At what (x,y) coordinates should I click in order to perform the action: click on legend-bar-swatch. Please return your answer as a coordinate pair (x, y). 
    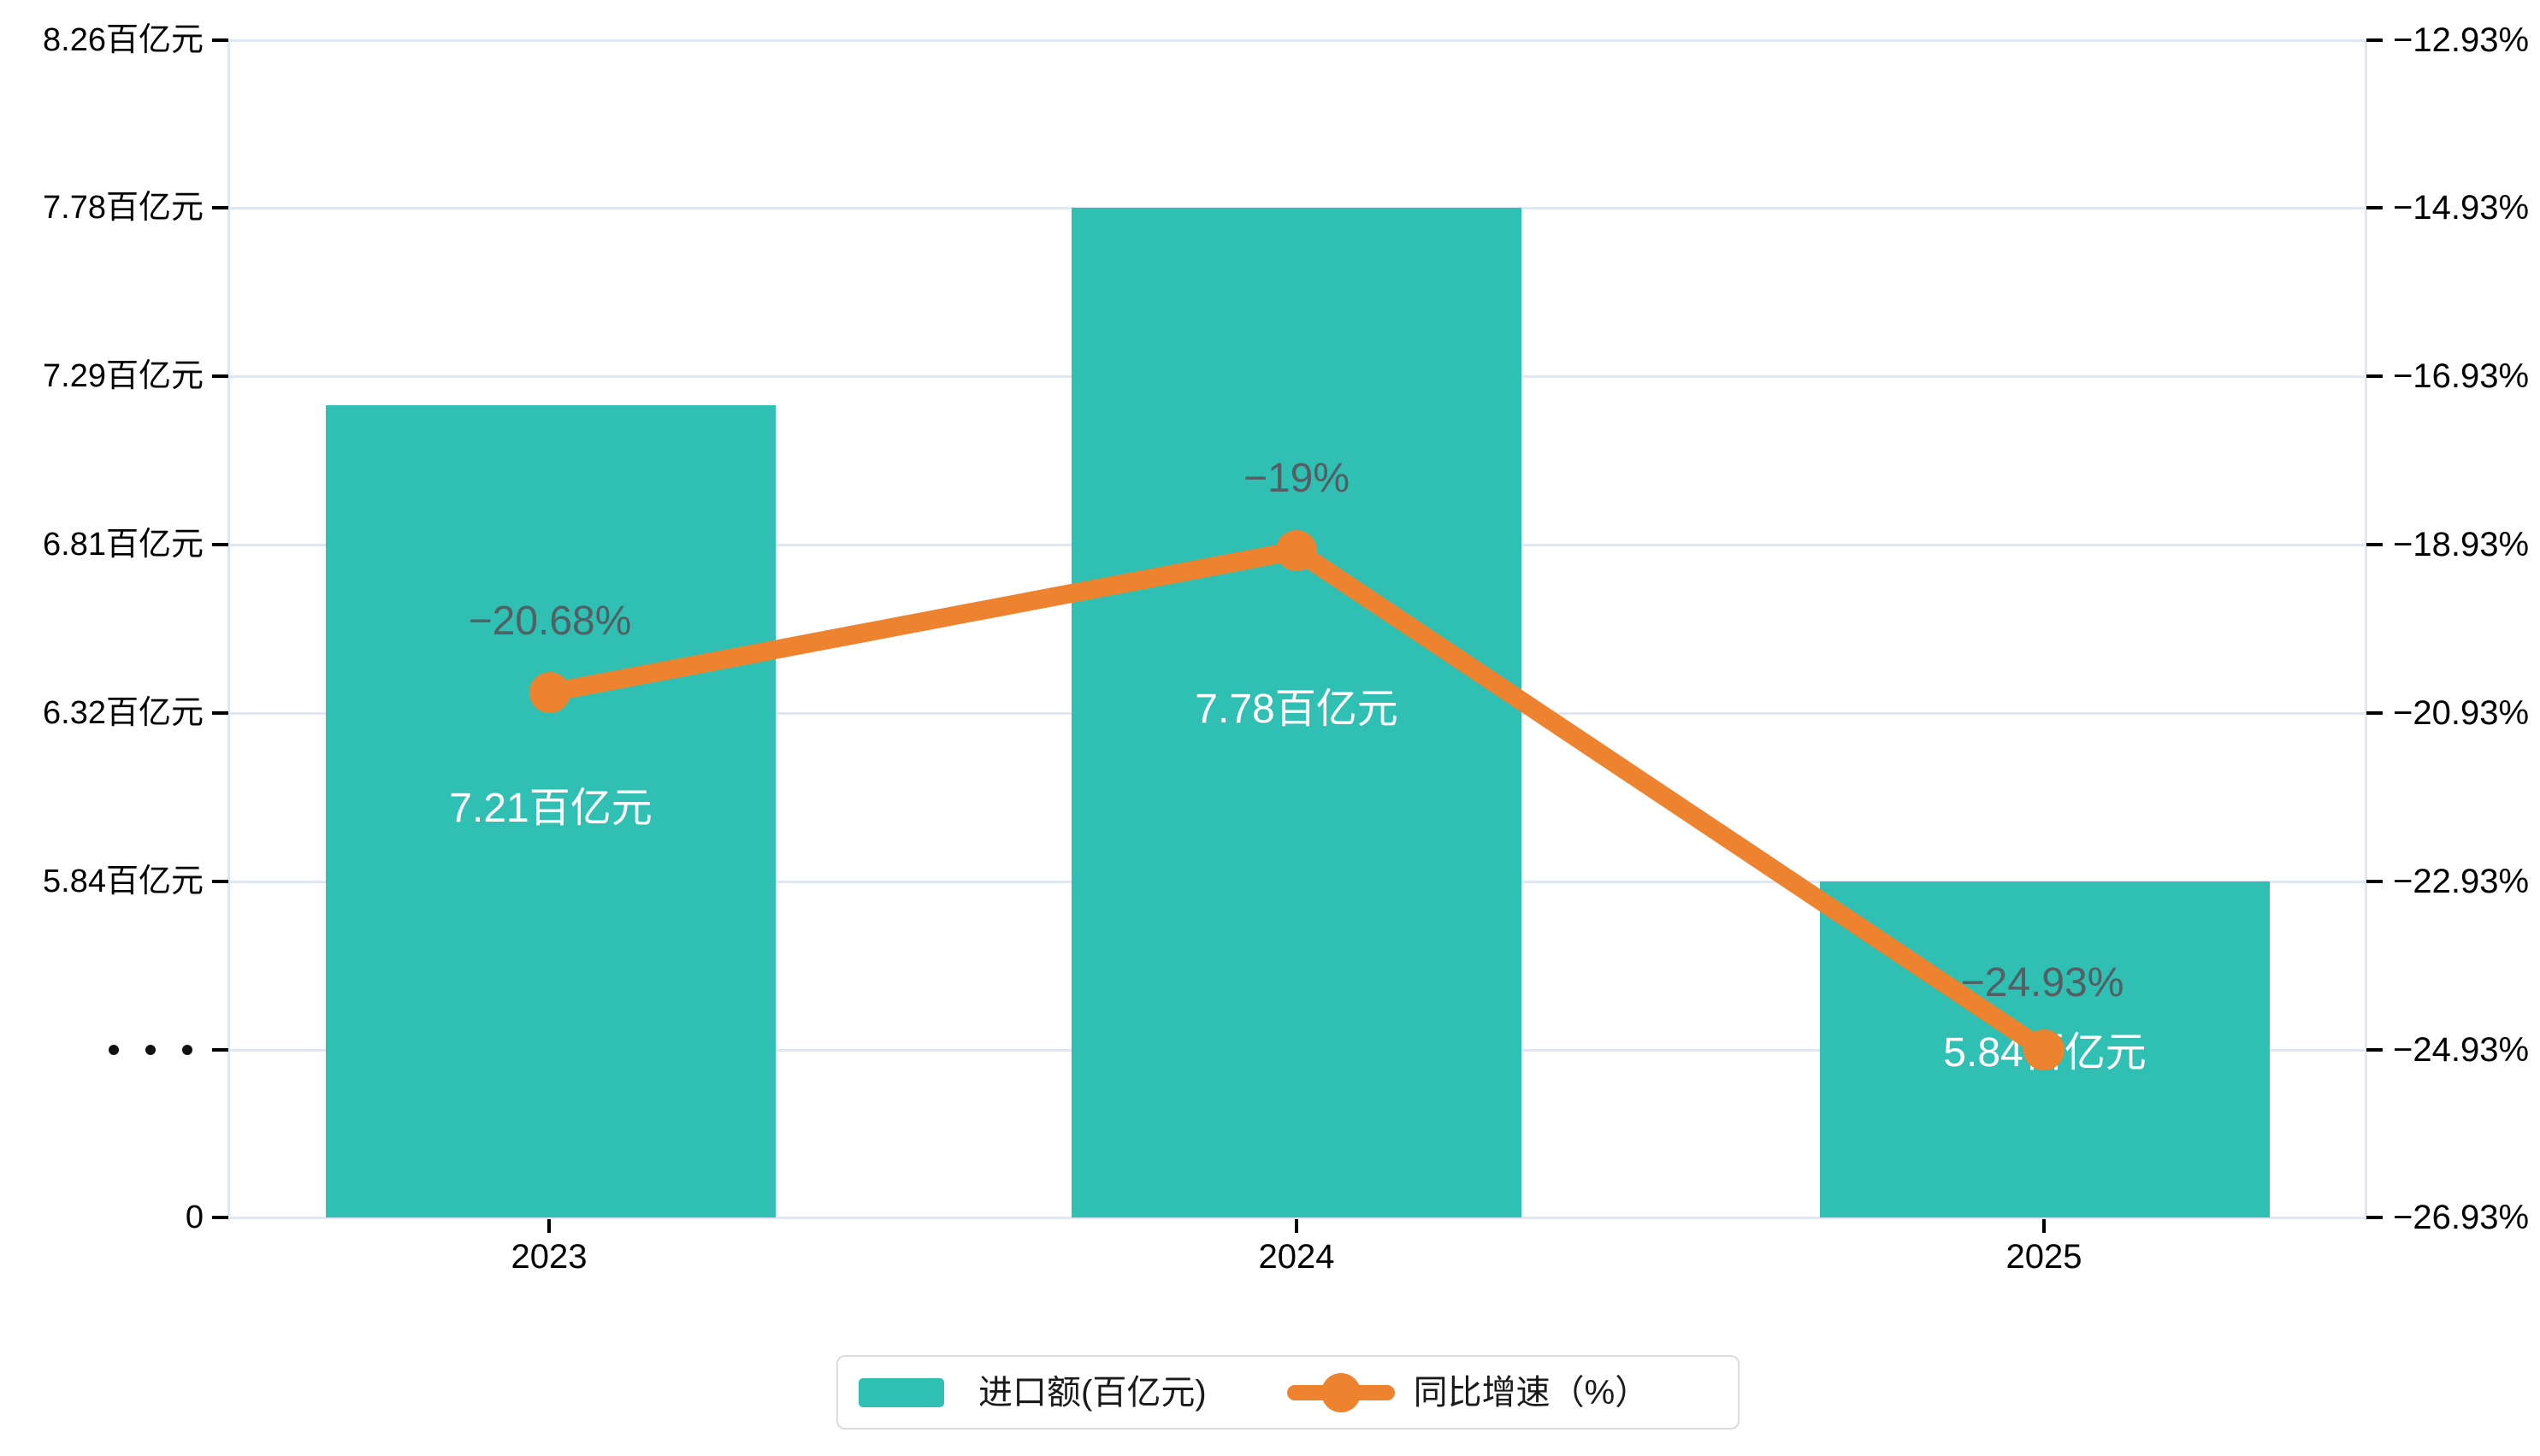
    Looking at the image, I should click on (901, 1392).